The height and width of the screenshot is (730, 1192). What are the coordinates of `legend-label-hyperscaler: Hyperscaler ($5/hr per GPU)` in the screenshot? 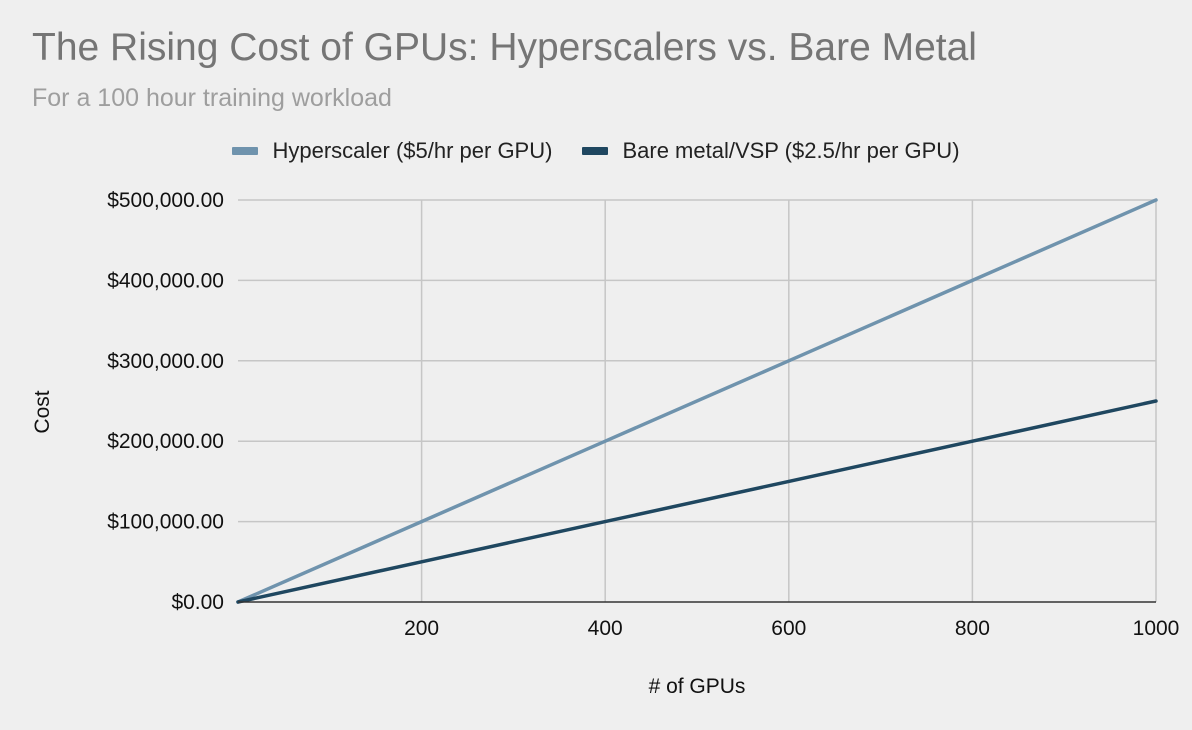 It's located at (412, 150).